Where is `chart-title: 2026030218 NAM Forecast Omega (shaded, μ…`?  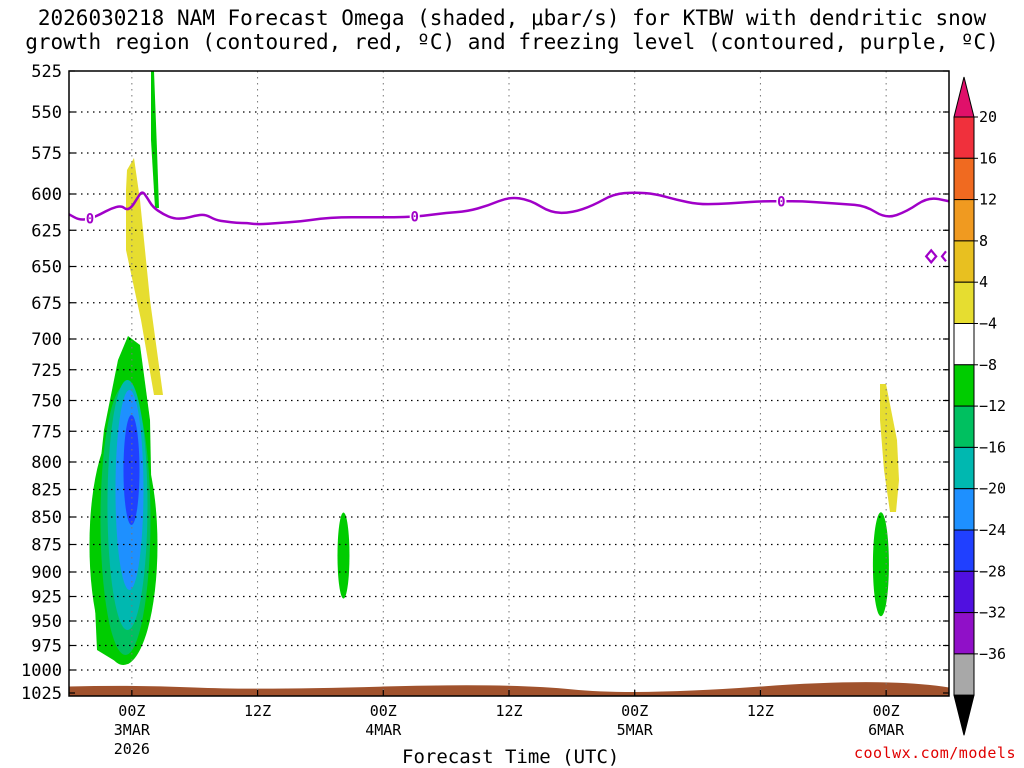
chart-title: 2026030218 NAM Forecast Omega (shaded, μ… is located at coordinates (512, 30).